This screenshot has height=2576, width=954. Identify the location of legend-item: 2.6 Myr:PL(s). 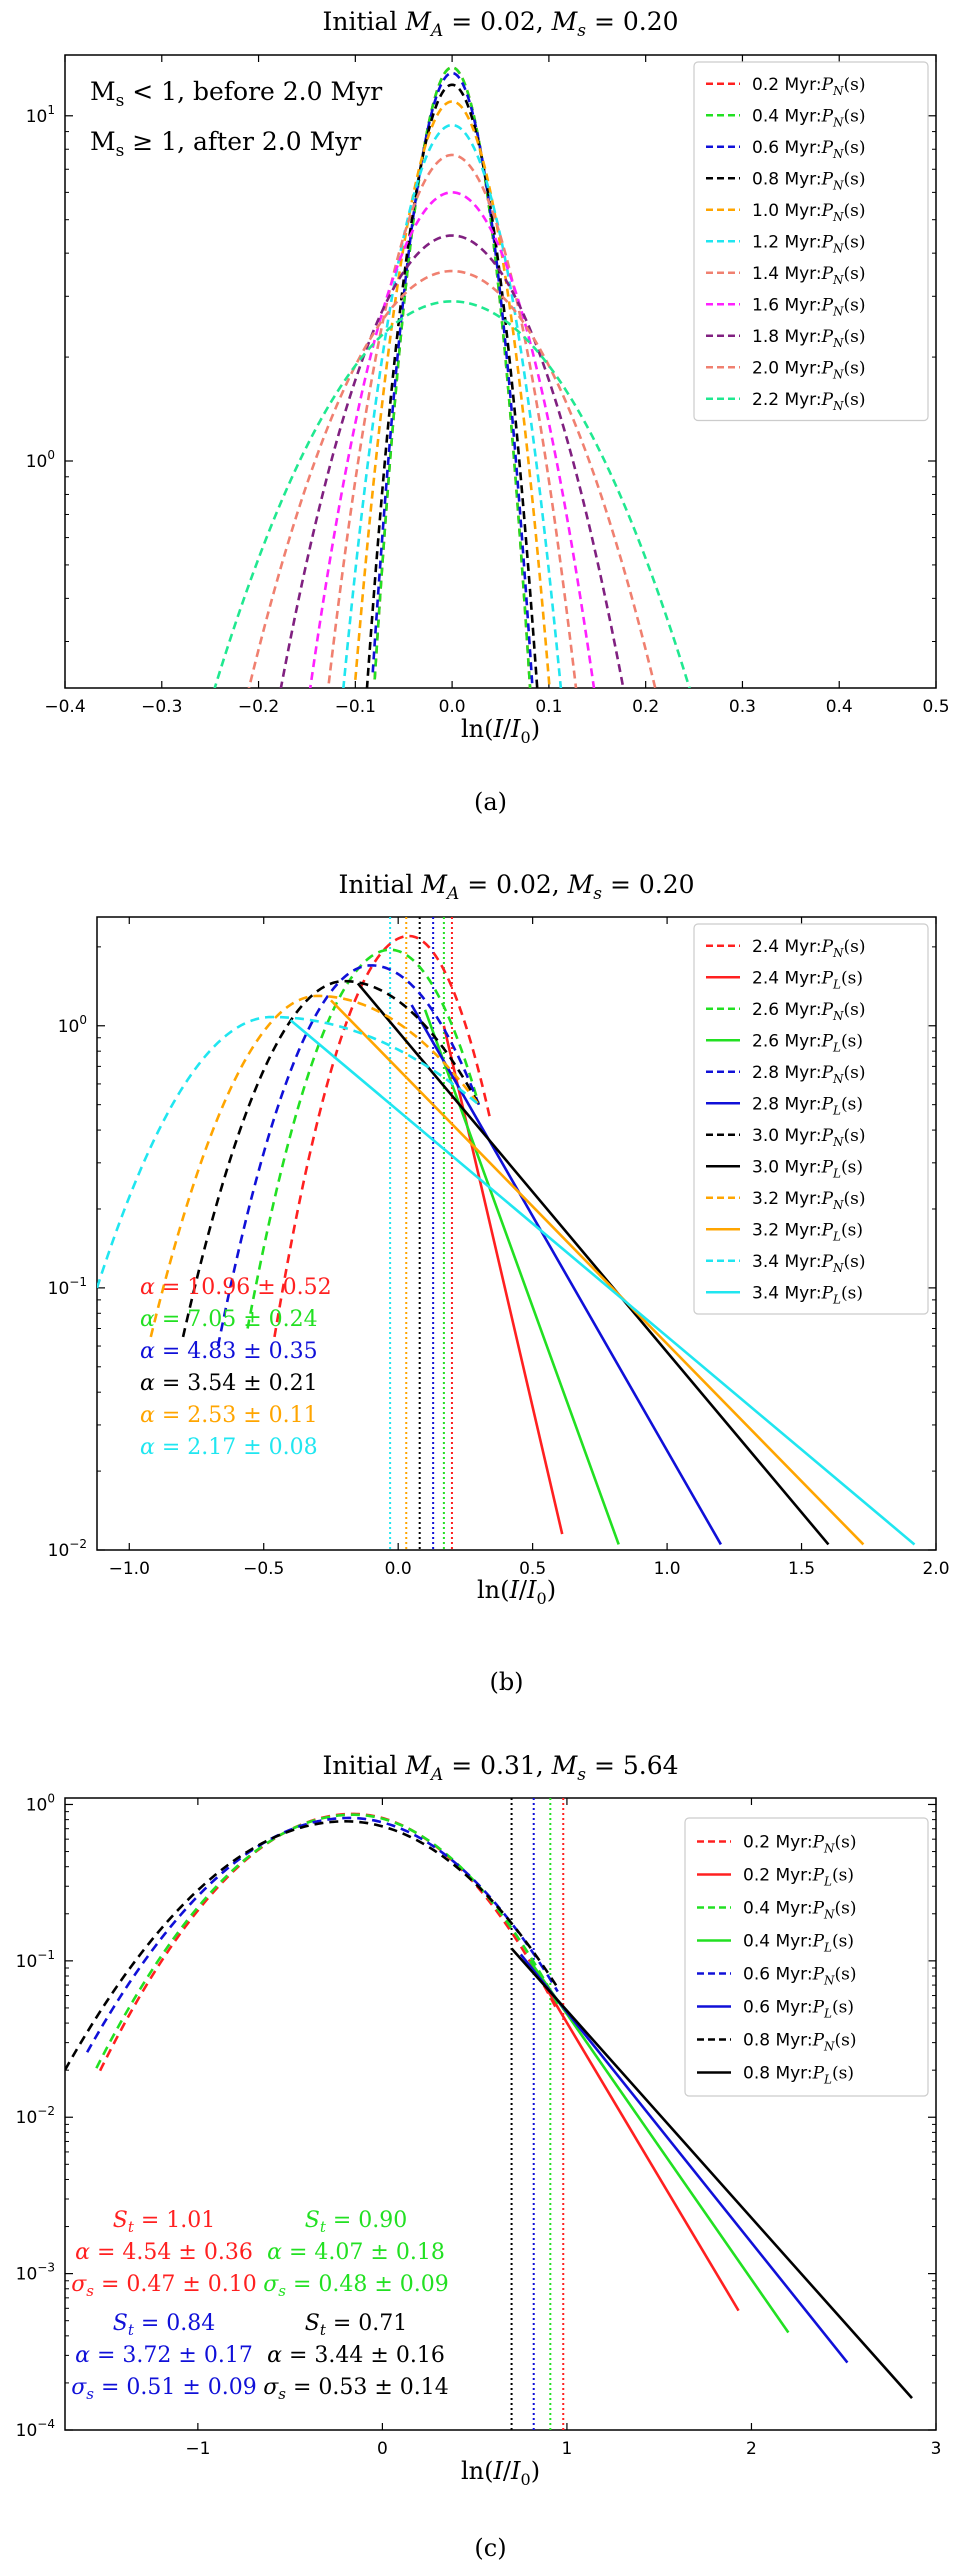
(784, 1042).